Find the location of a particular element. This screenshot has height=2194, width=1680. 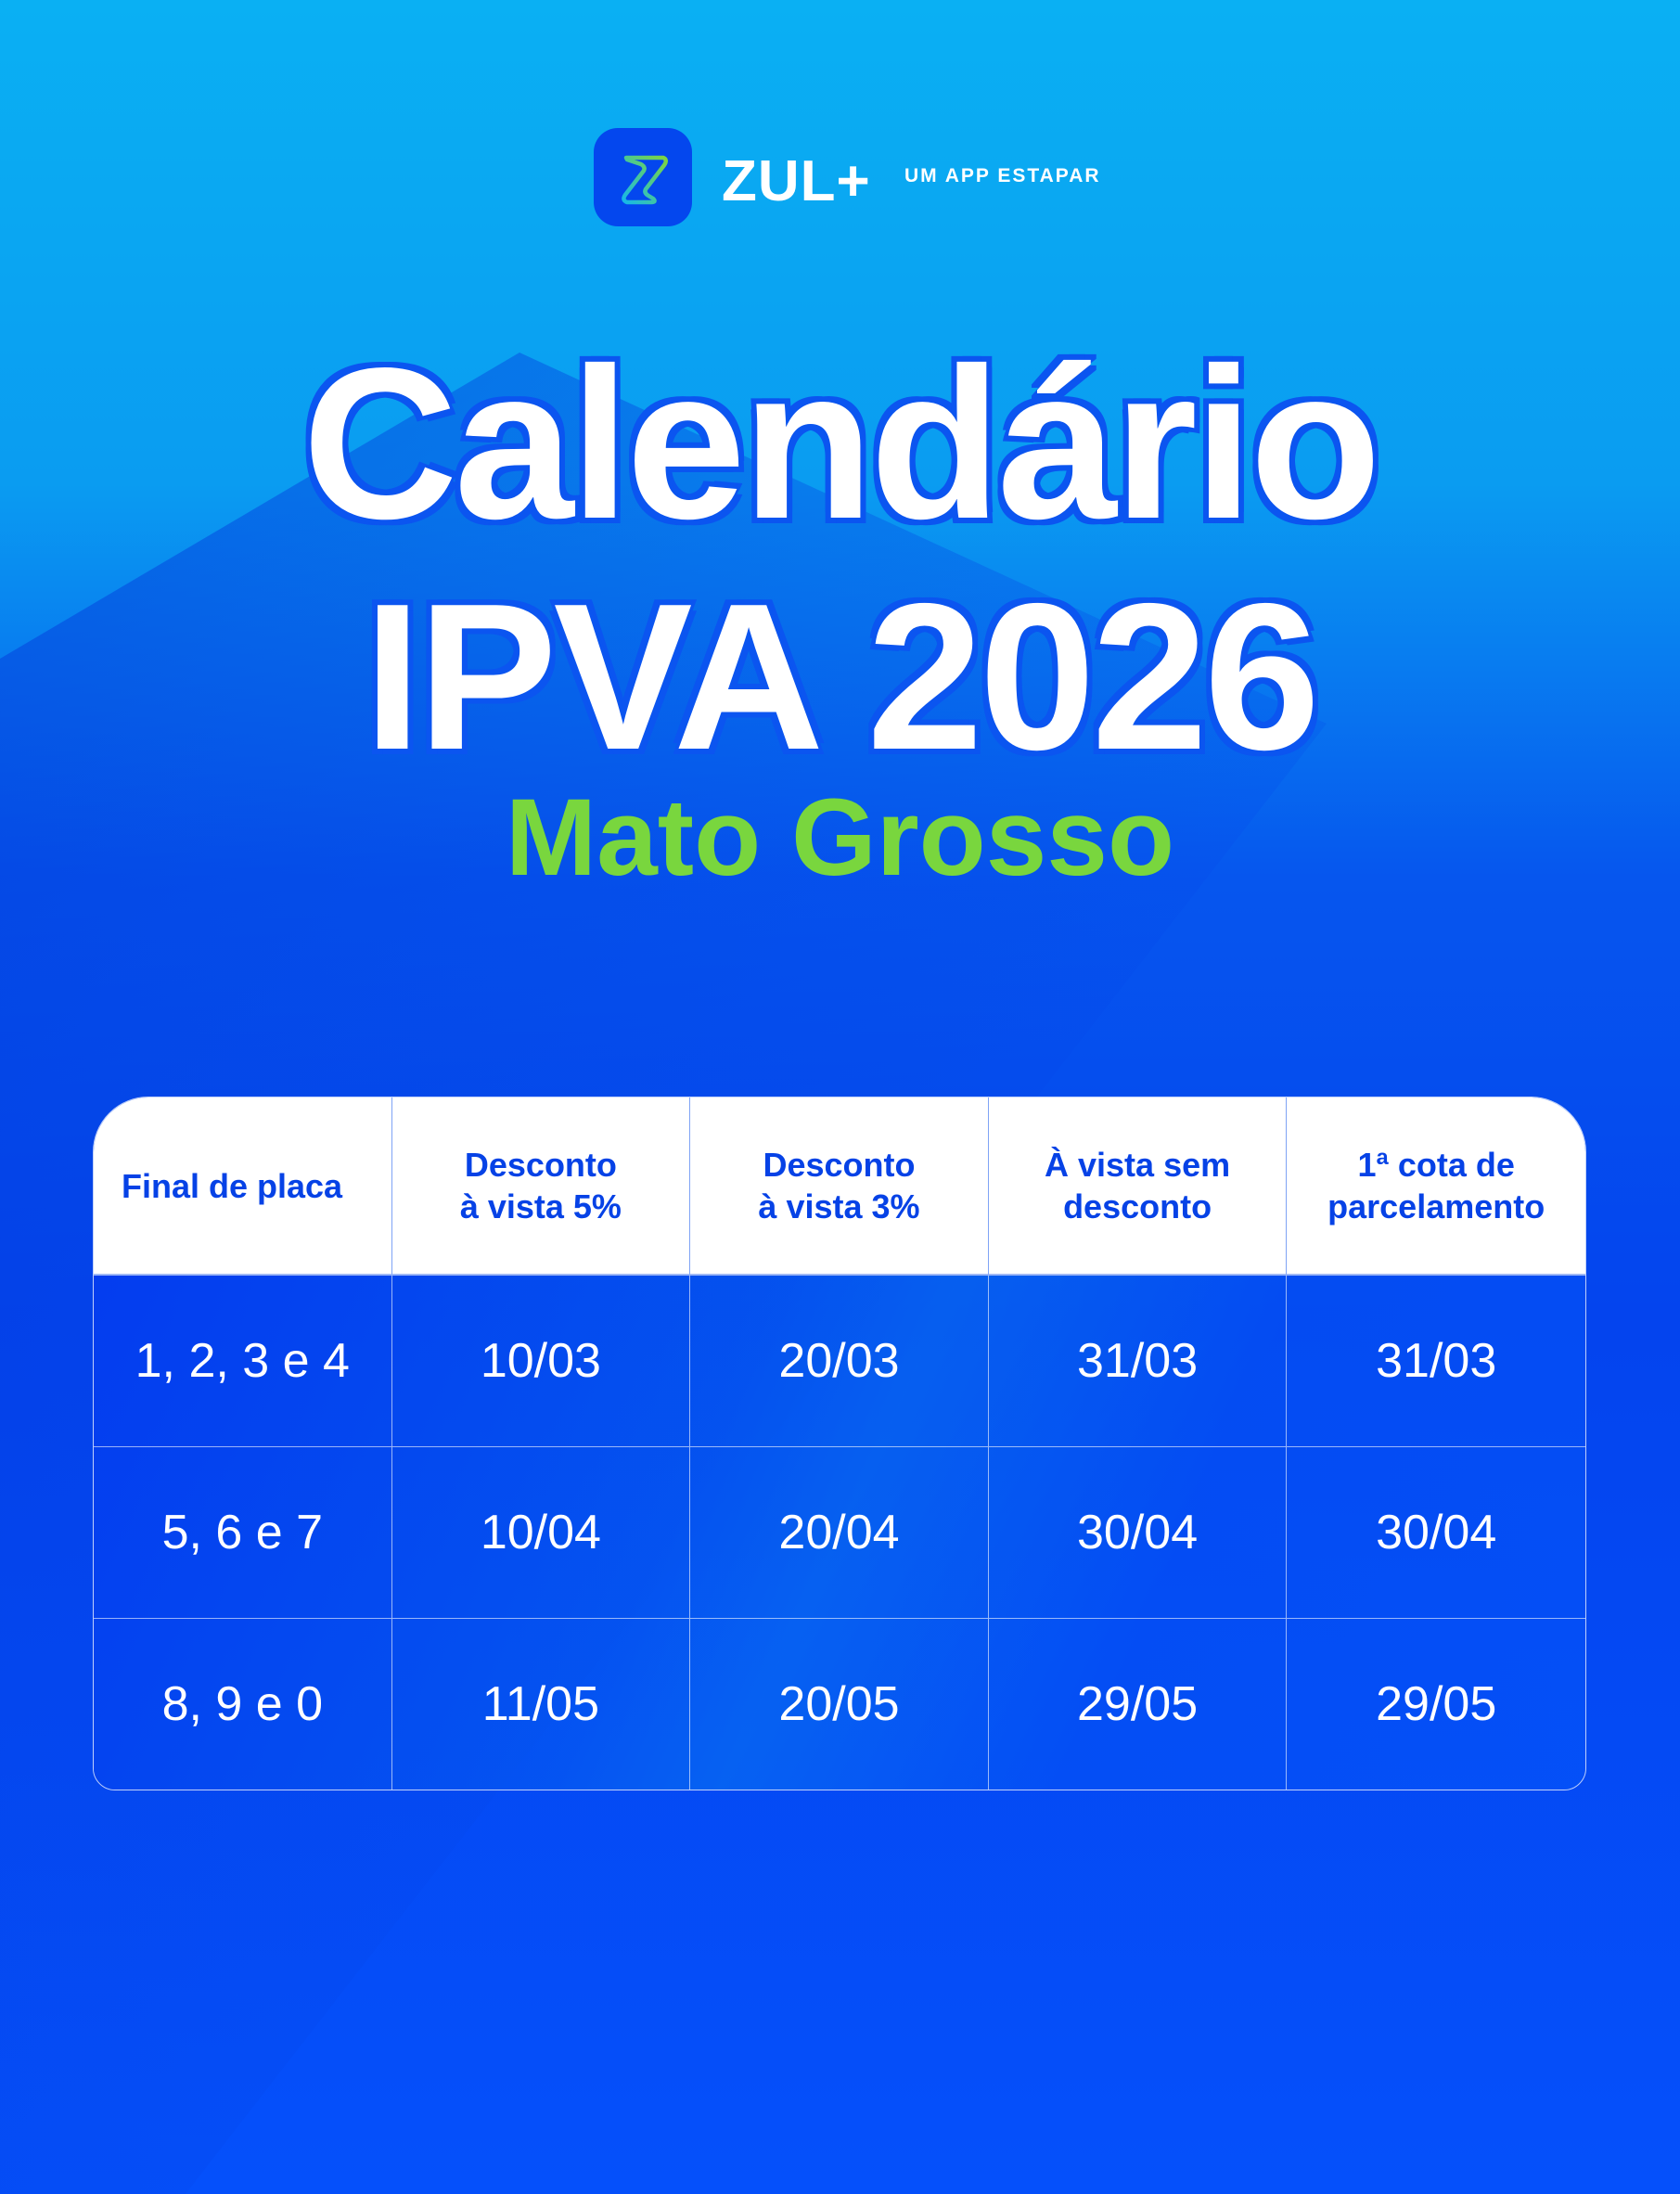

state-subtitle: Mato Grosso is located at coordinates (840, 837).